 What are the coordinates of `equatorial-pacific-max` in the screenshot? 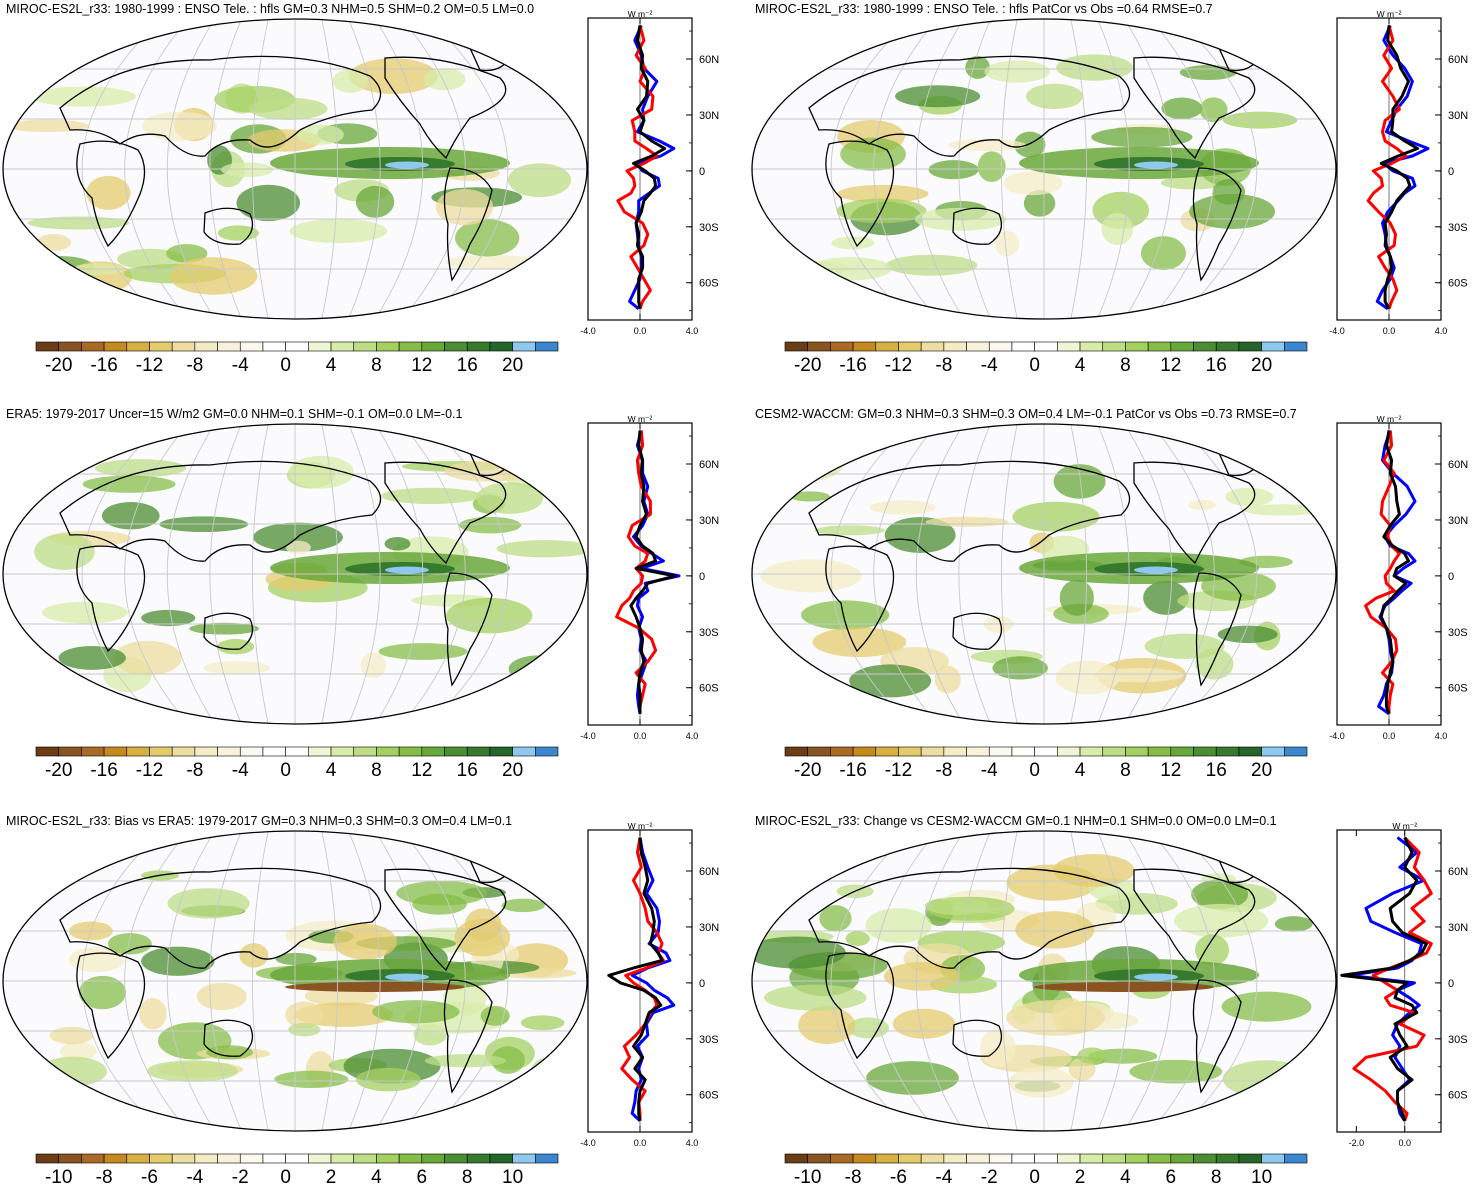 It's located at (407, 165).